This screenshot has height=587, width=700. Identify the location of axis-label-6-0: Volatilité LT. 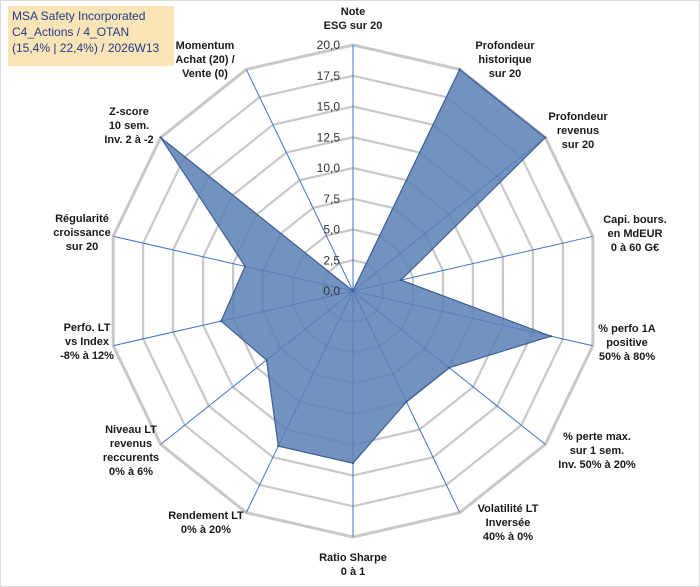
(508, 509).